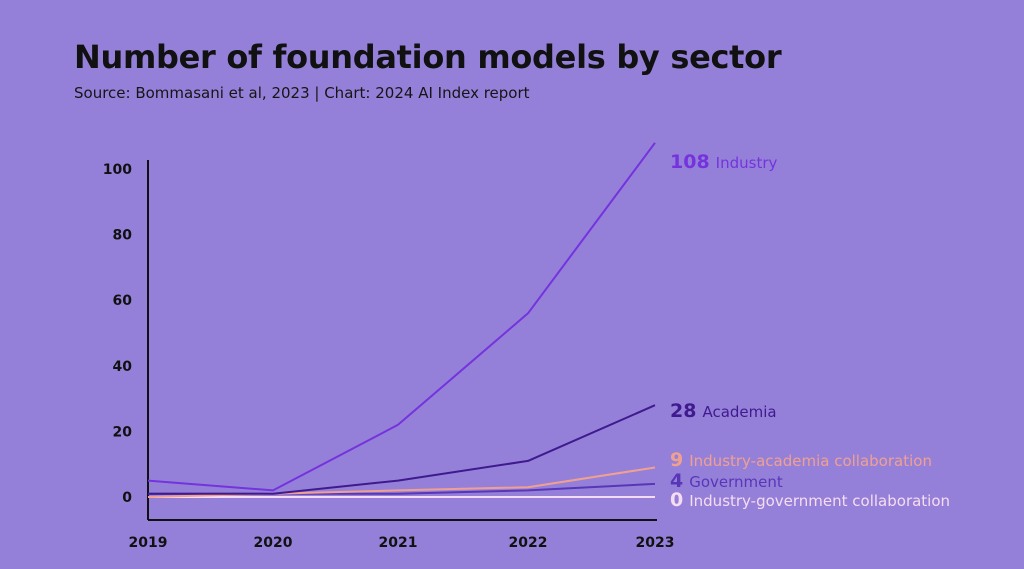  I want to click on series-name: Industry-academia collaboration, so click(810, 461).